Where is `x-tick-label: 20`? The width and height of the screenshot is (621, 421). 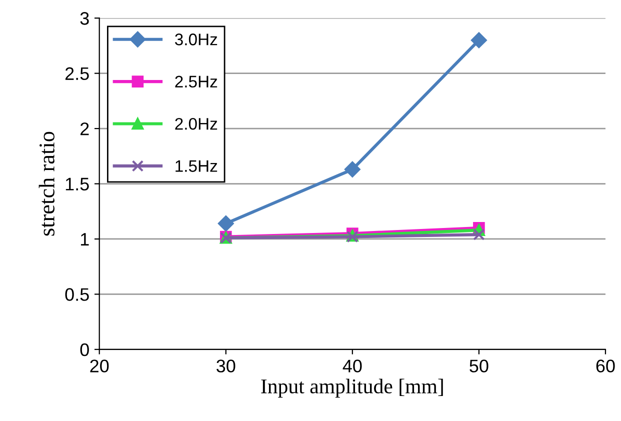 x-tick-label: 20 is located at coordinates (99, 366).